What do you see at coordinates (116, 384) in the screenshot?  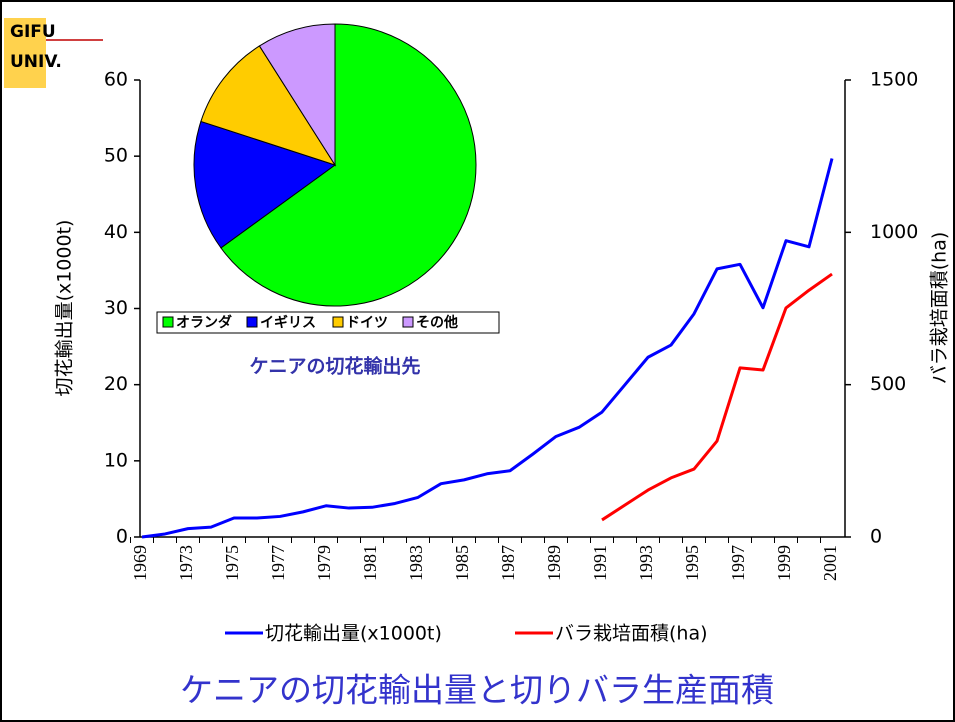 I see `y-tick-label: 20` at bounding box center [116, 384].